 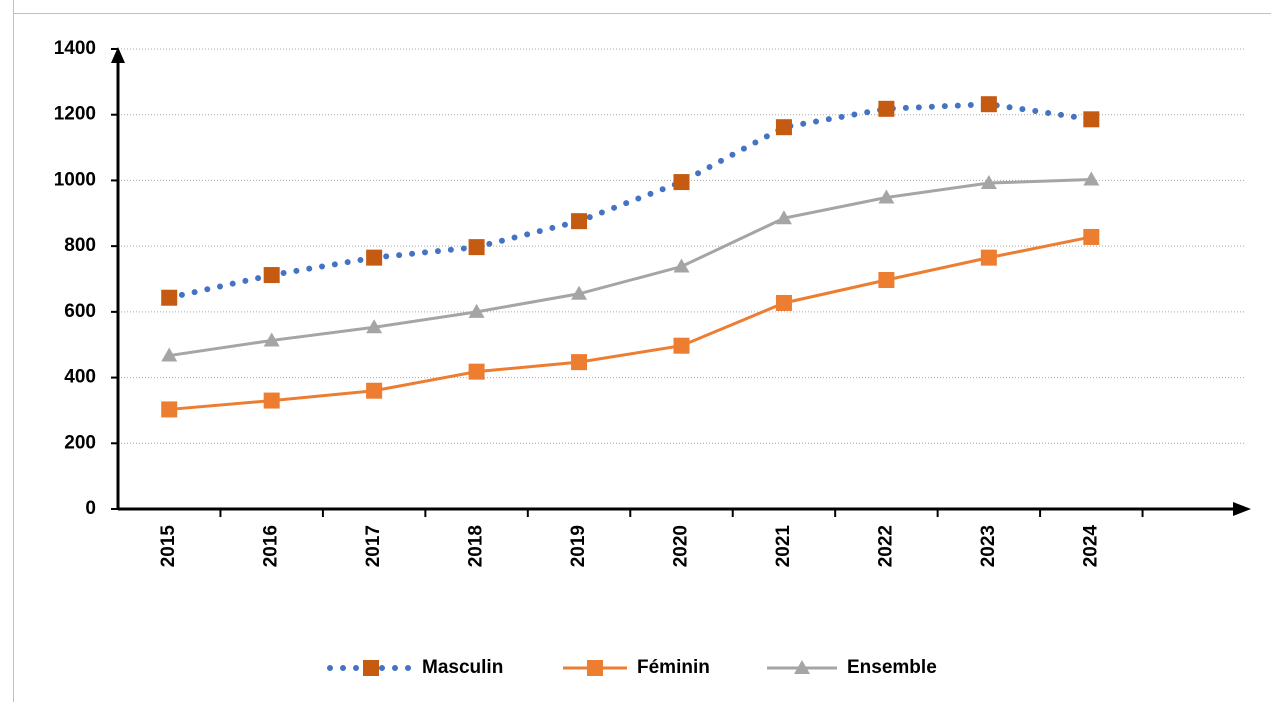 I want to click on x-tick-label: 2020, so click(x=681, y=546).